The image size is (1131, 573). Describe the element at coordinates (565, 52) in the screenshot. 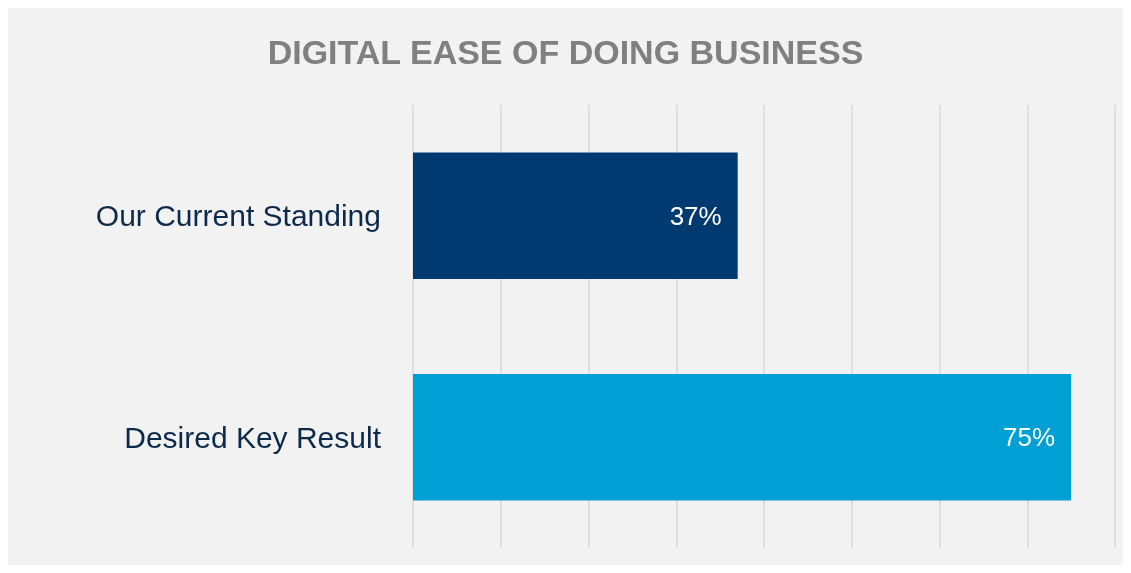

I see `chart-title: DIGITAL EASE OF DOING BUSINESS` at that location.